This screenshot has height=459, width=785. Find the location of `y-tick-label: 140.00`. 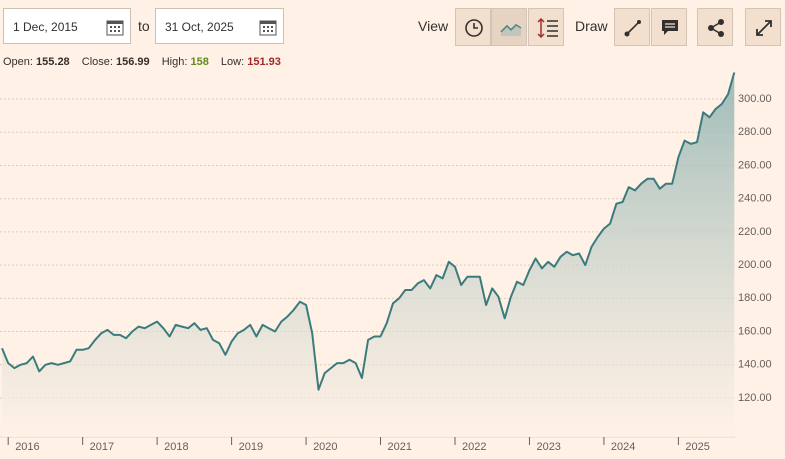

y-tick-label: 140.00 is located at coordinates (755, 365).